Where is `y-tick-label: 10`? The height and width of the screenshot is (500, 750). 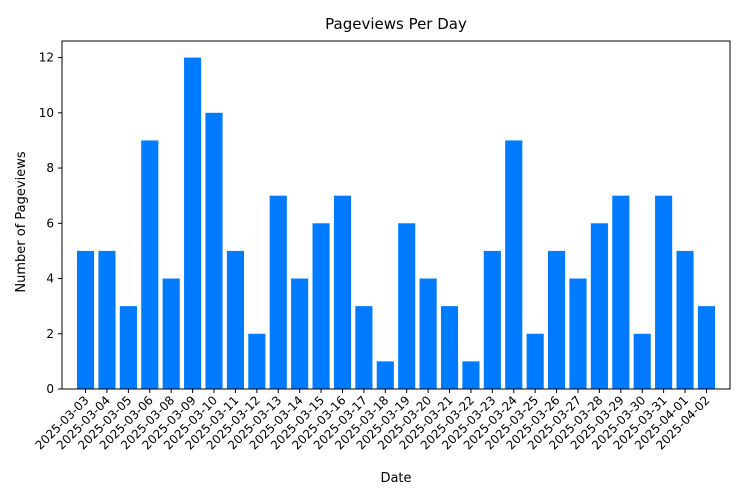 y-tick-label: 10 is located at coordinates (46, 113).